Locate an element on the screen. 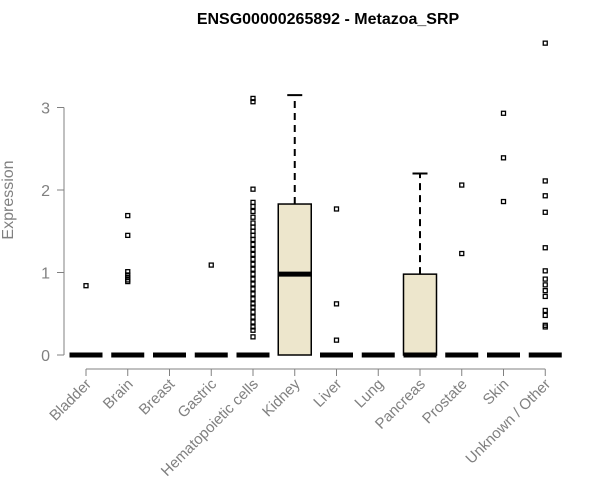 The height and width of the screenshot is (500, 600). y-axis: 0 1 2 3 is located at coordinates (53, 233).